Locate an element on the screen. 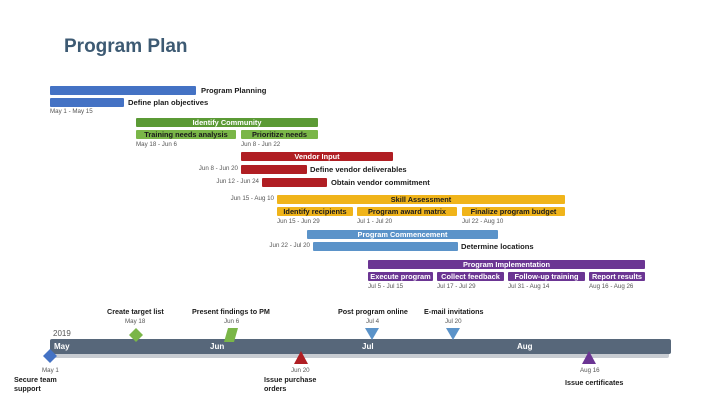 The width and height of the screenshot is (720, 405). timeline-month-jun: Jun is located at coordinates (217, 346).